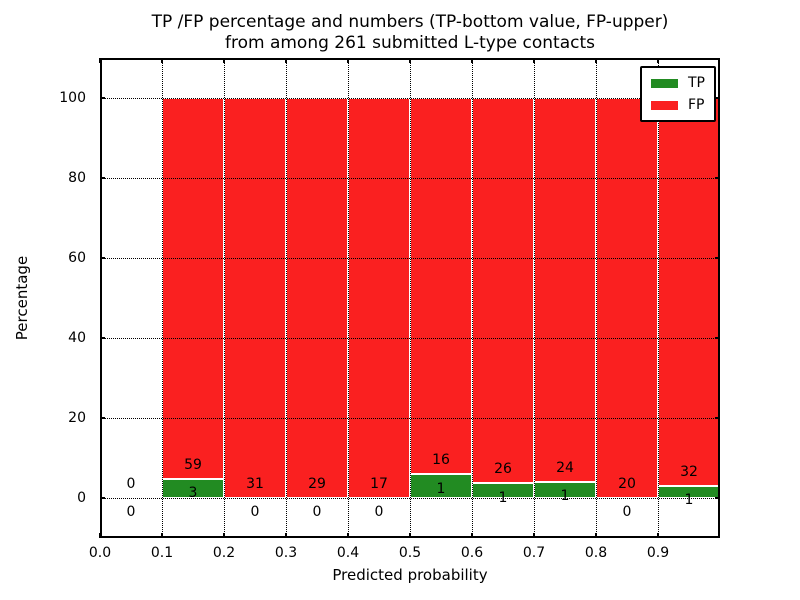  What do you see at coordinates (534, 60) in the screenshot?
I see `x-tickmark-top-0.7` at bounding box center [534, 60].